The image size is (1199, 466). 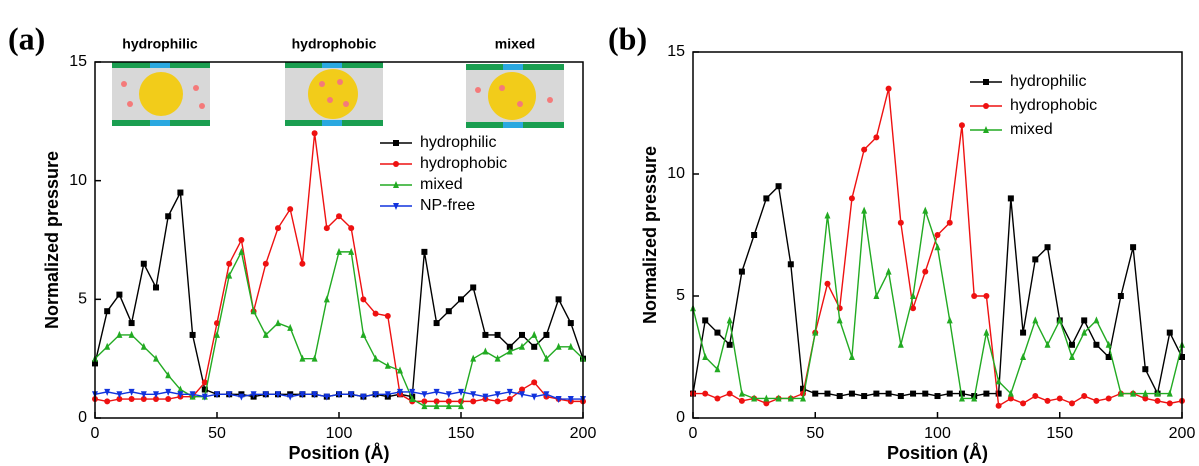 I want to click on x-tick-label: 150, so click(x=461, y=433).